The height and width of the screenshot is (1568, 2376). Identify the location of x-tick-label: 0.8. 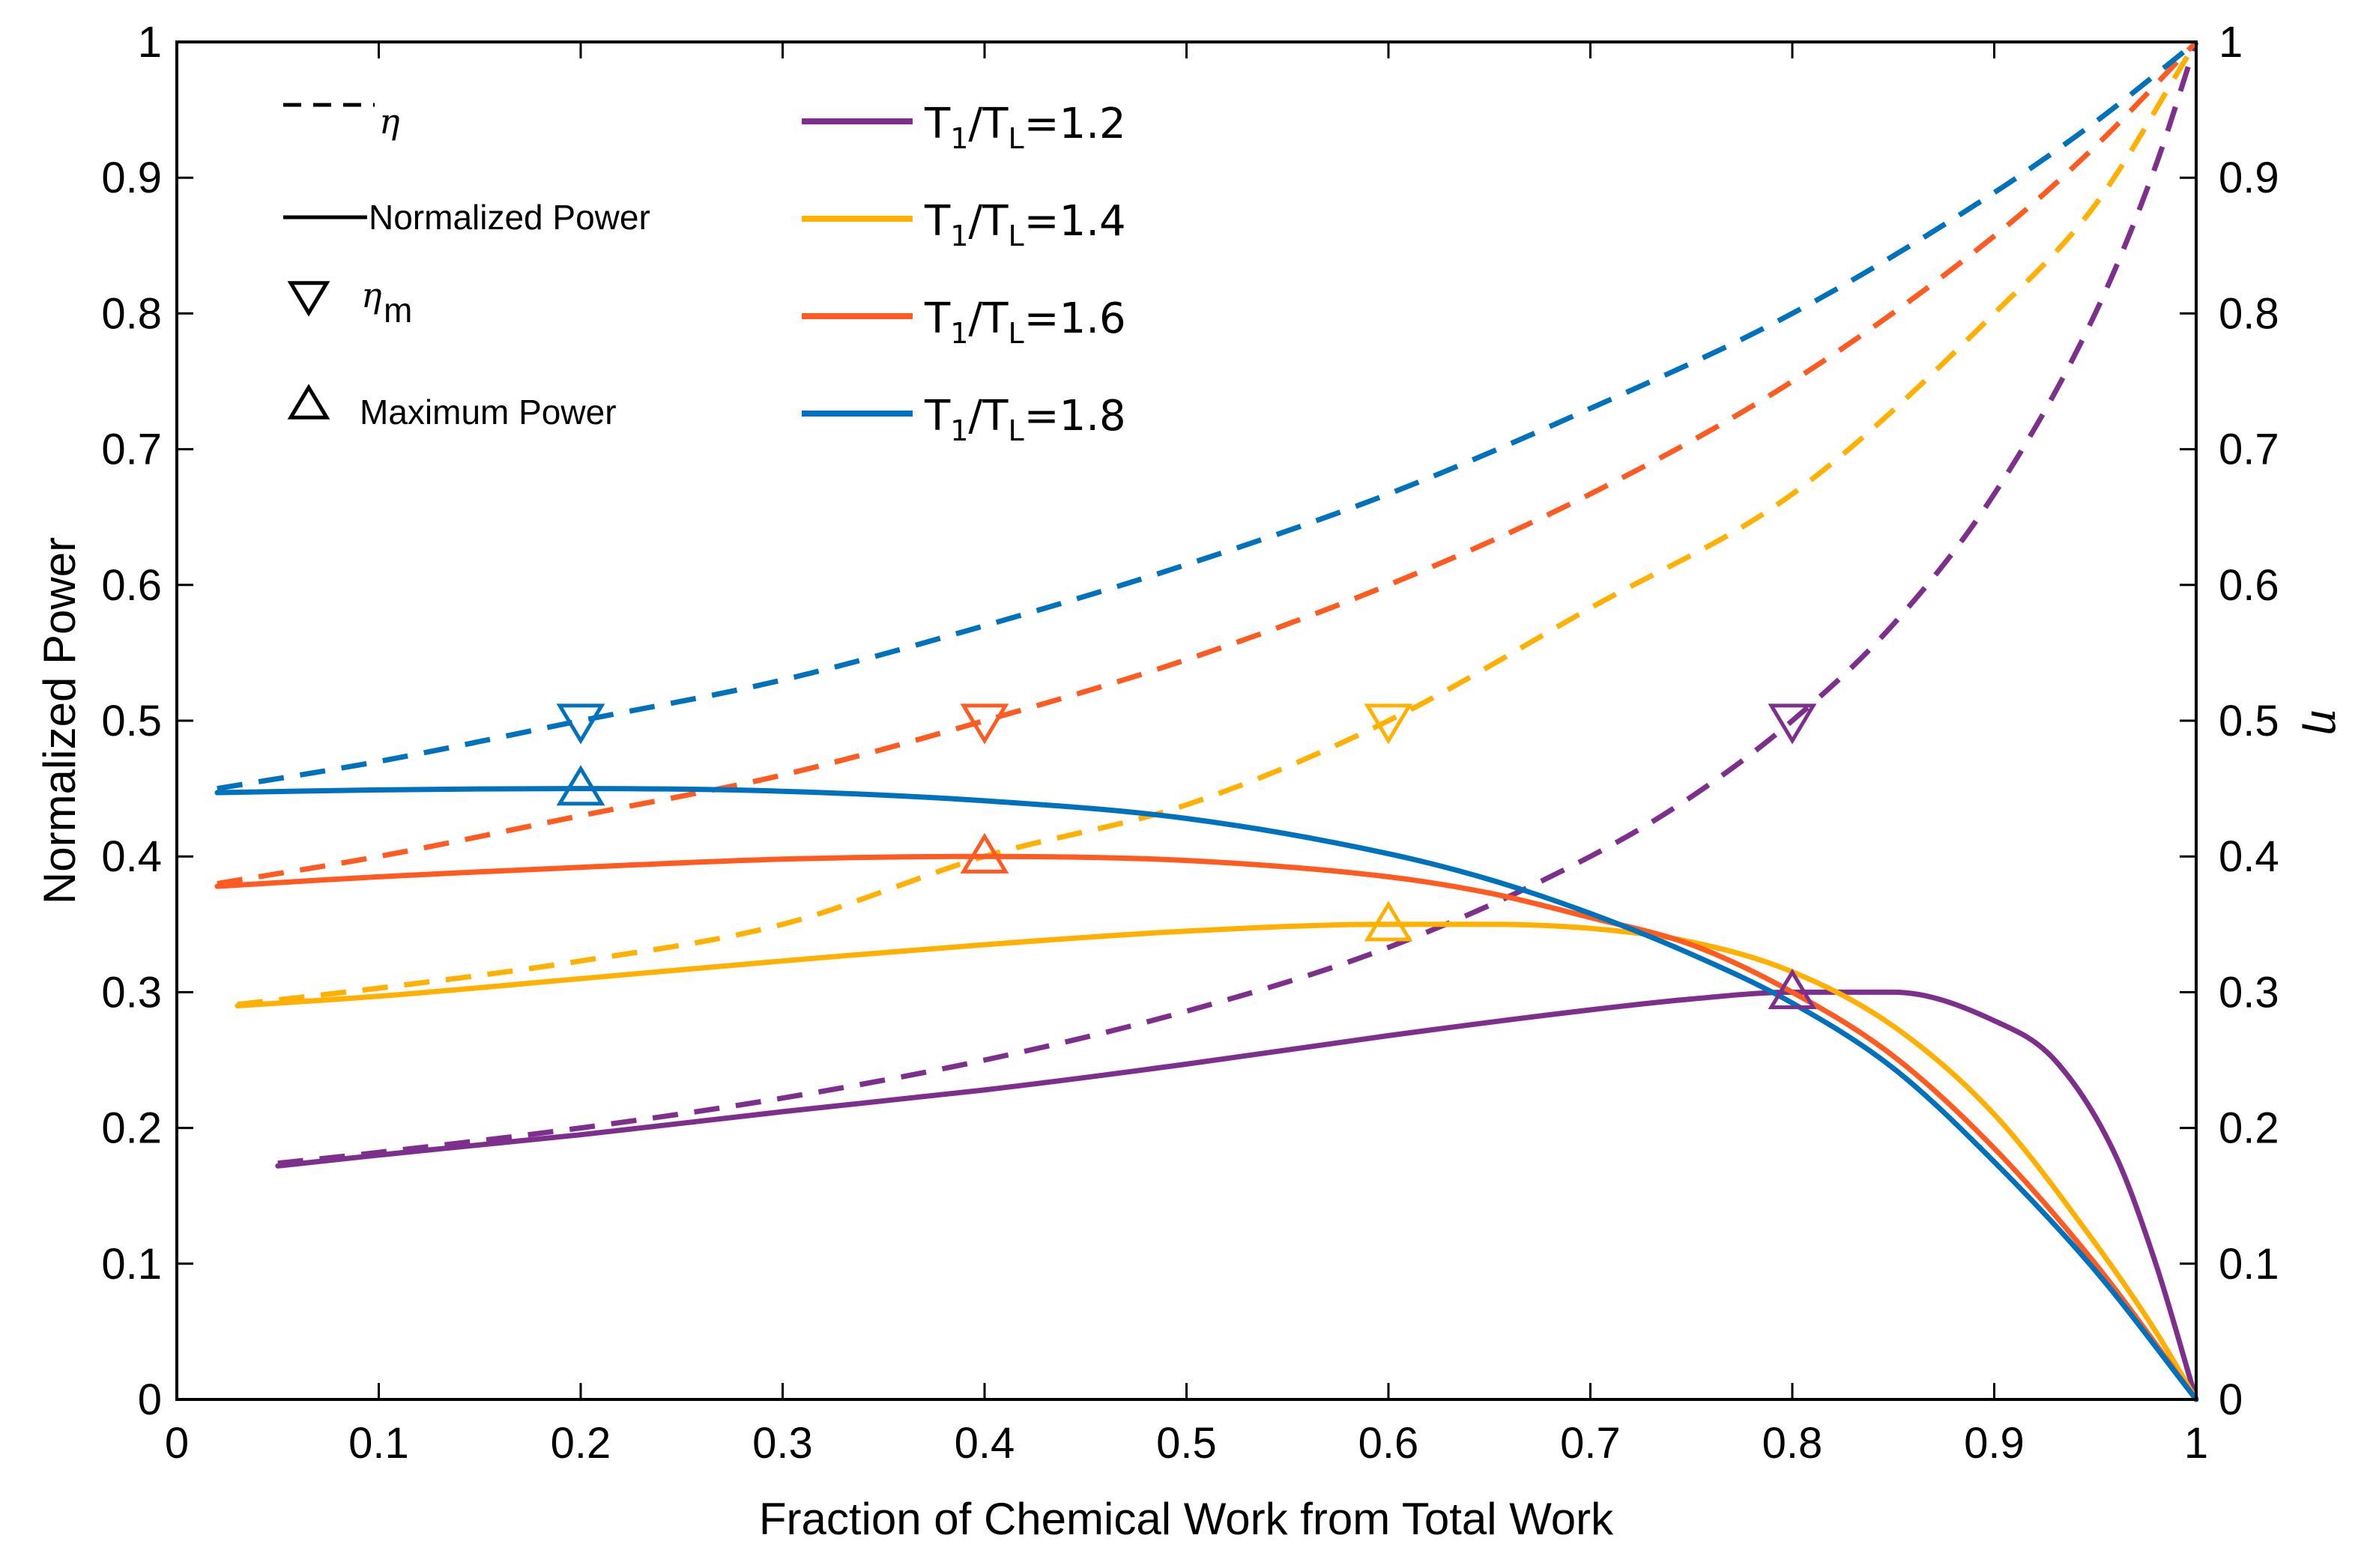
(1792, 1443).